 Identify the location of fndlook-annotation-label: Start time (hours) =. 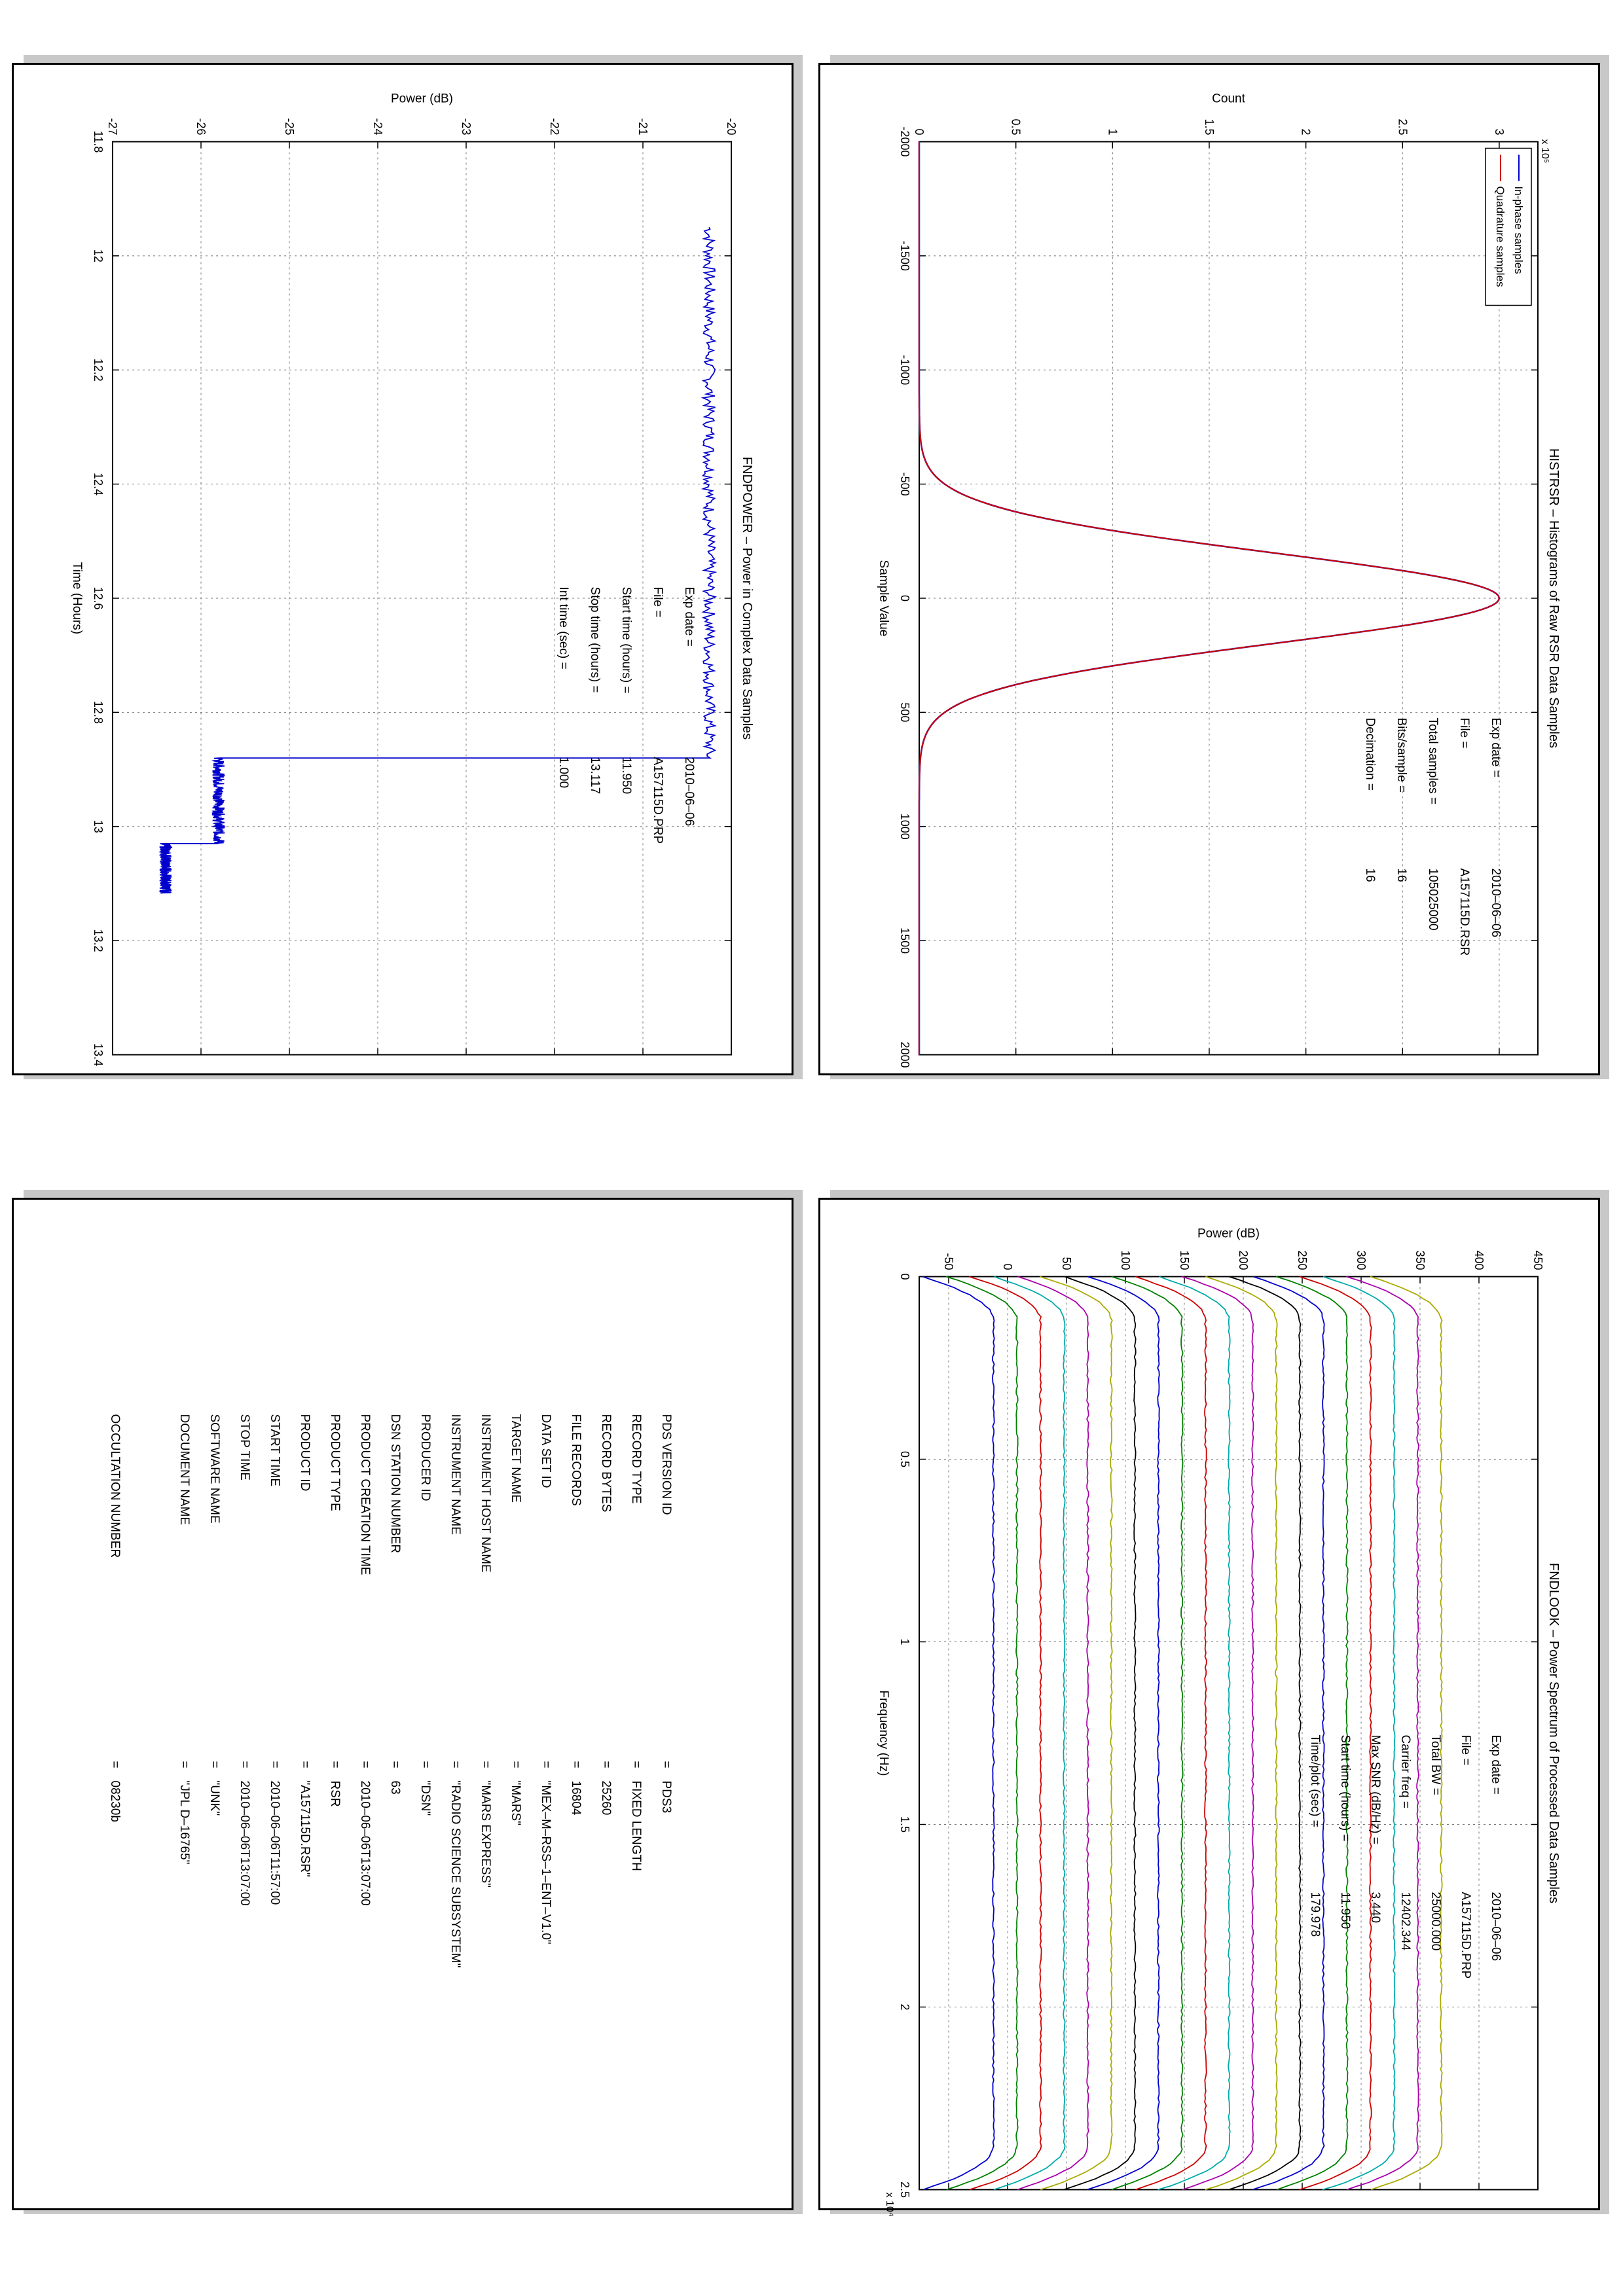
(1345, 1787).